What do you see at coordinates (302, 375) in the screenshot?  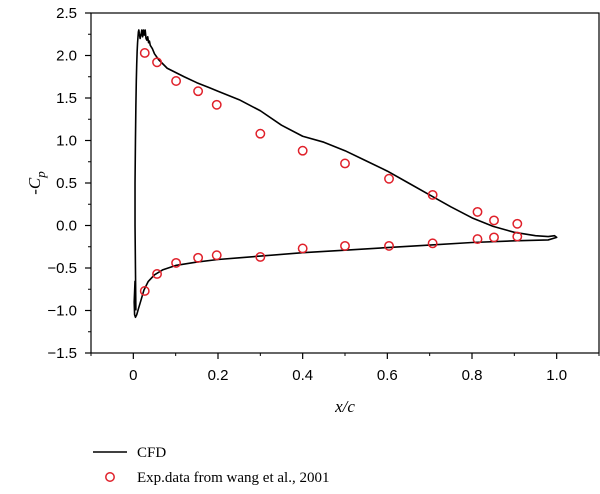 I see `x-tick-label: 0.4` at bounding box center [302, 375].